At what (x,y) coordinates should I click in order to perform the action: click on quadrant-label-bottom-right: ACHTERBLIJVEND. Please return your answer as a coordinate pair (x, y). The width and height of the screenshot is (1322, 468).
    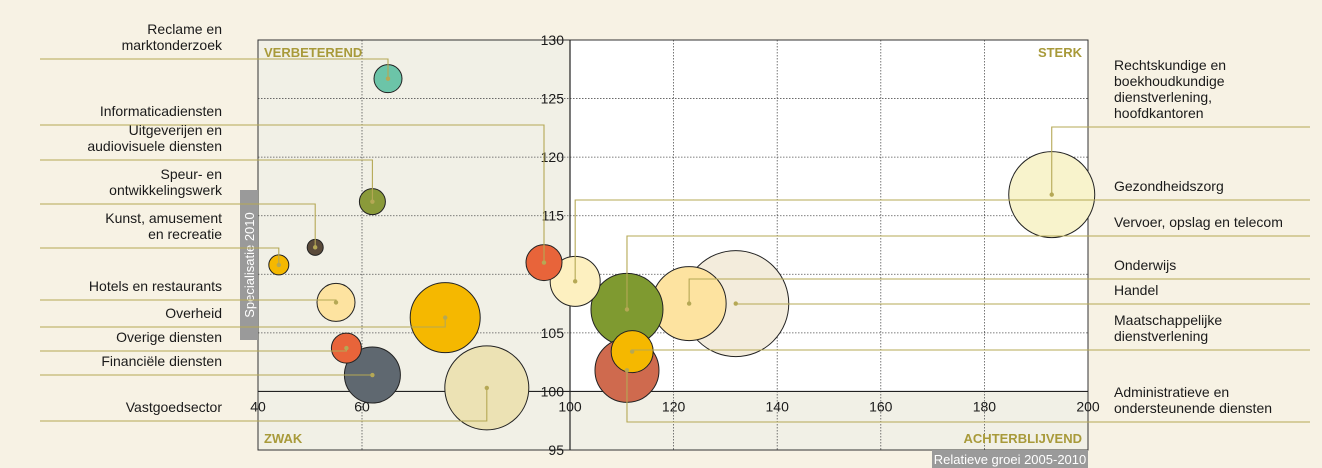
    Looking at the image, I should click on (1023, 438).